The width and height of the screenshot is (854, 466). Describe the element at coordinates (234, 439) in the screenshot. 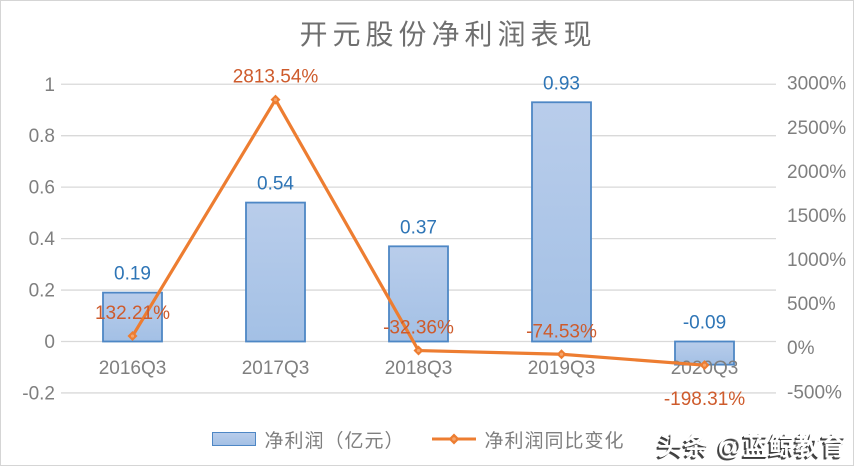

I see `bar-series-swatch-icon` at that location.